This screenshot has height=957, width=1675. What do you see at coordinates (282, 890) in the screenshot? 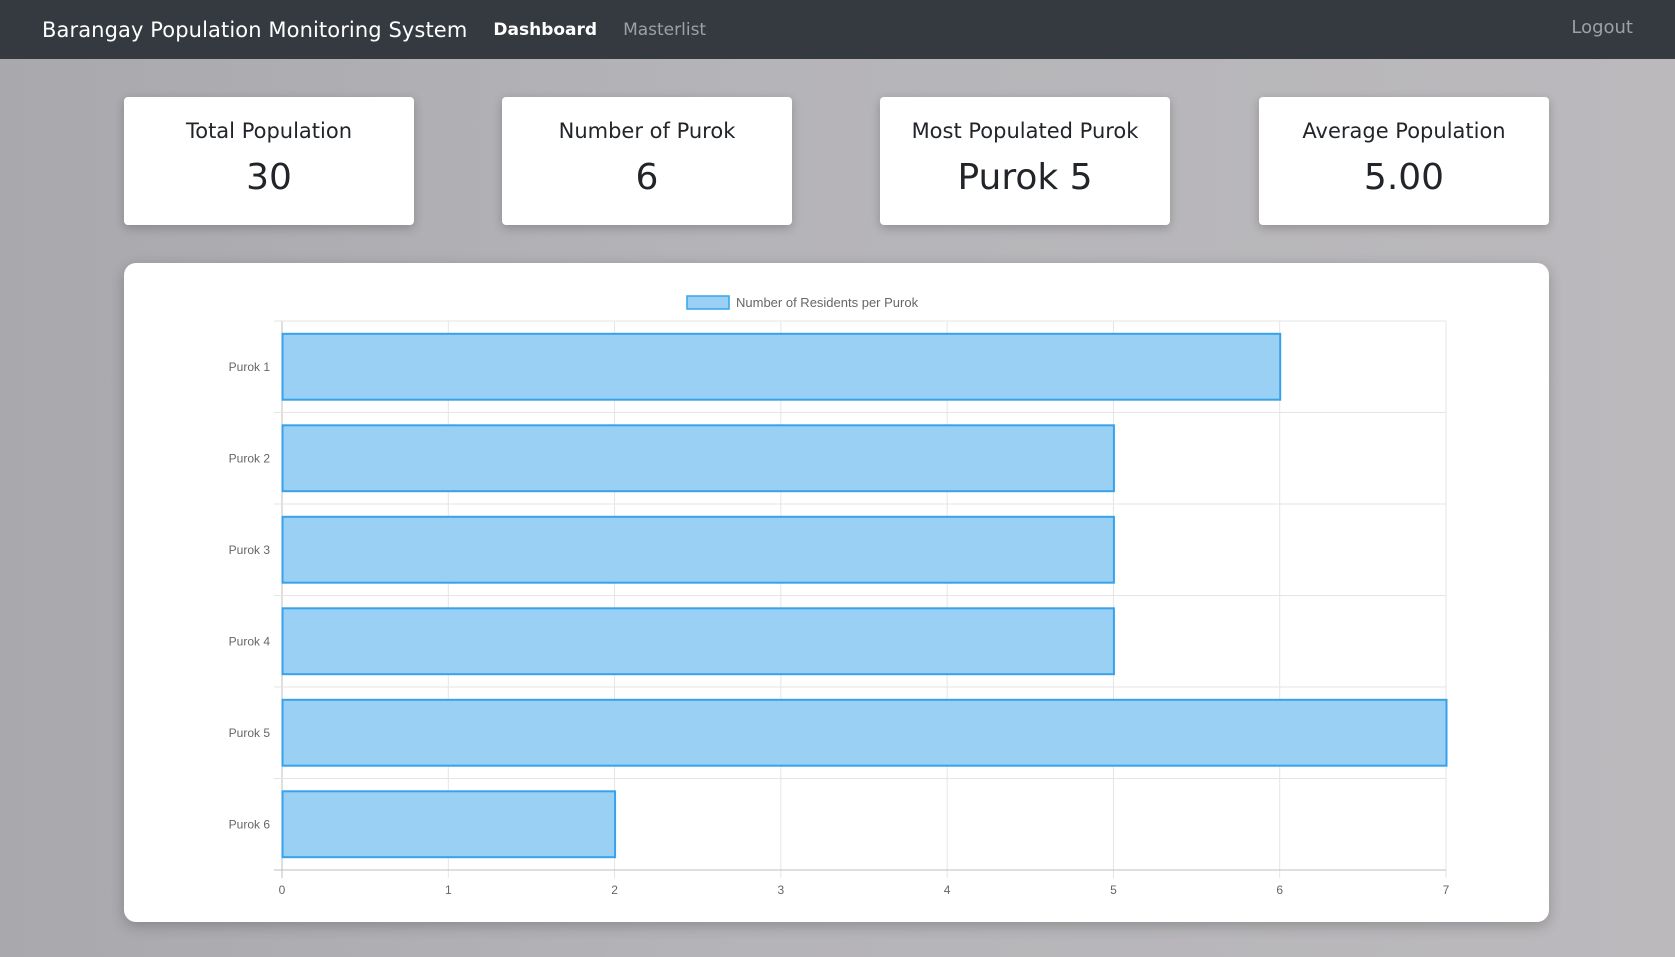
I see `x-tick-label: 0` at bounding box center [282, 890].